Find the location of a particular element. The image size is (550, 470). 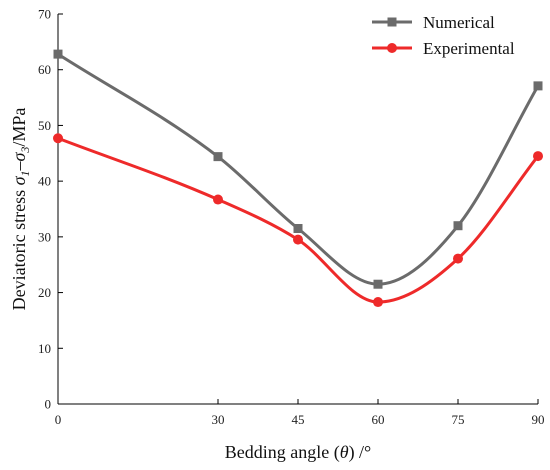

y-axis-title: Deviatoric stress σ1–σ3/MPa is located at coordinates (20, 209).